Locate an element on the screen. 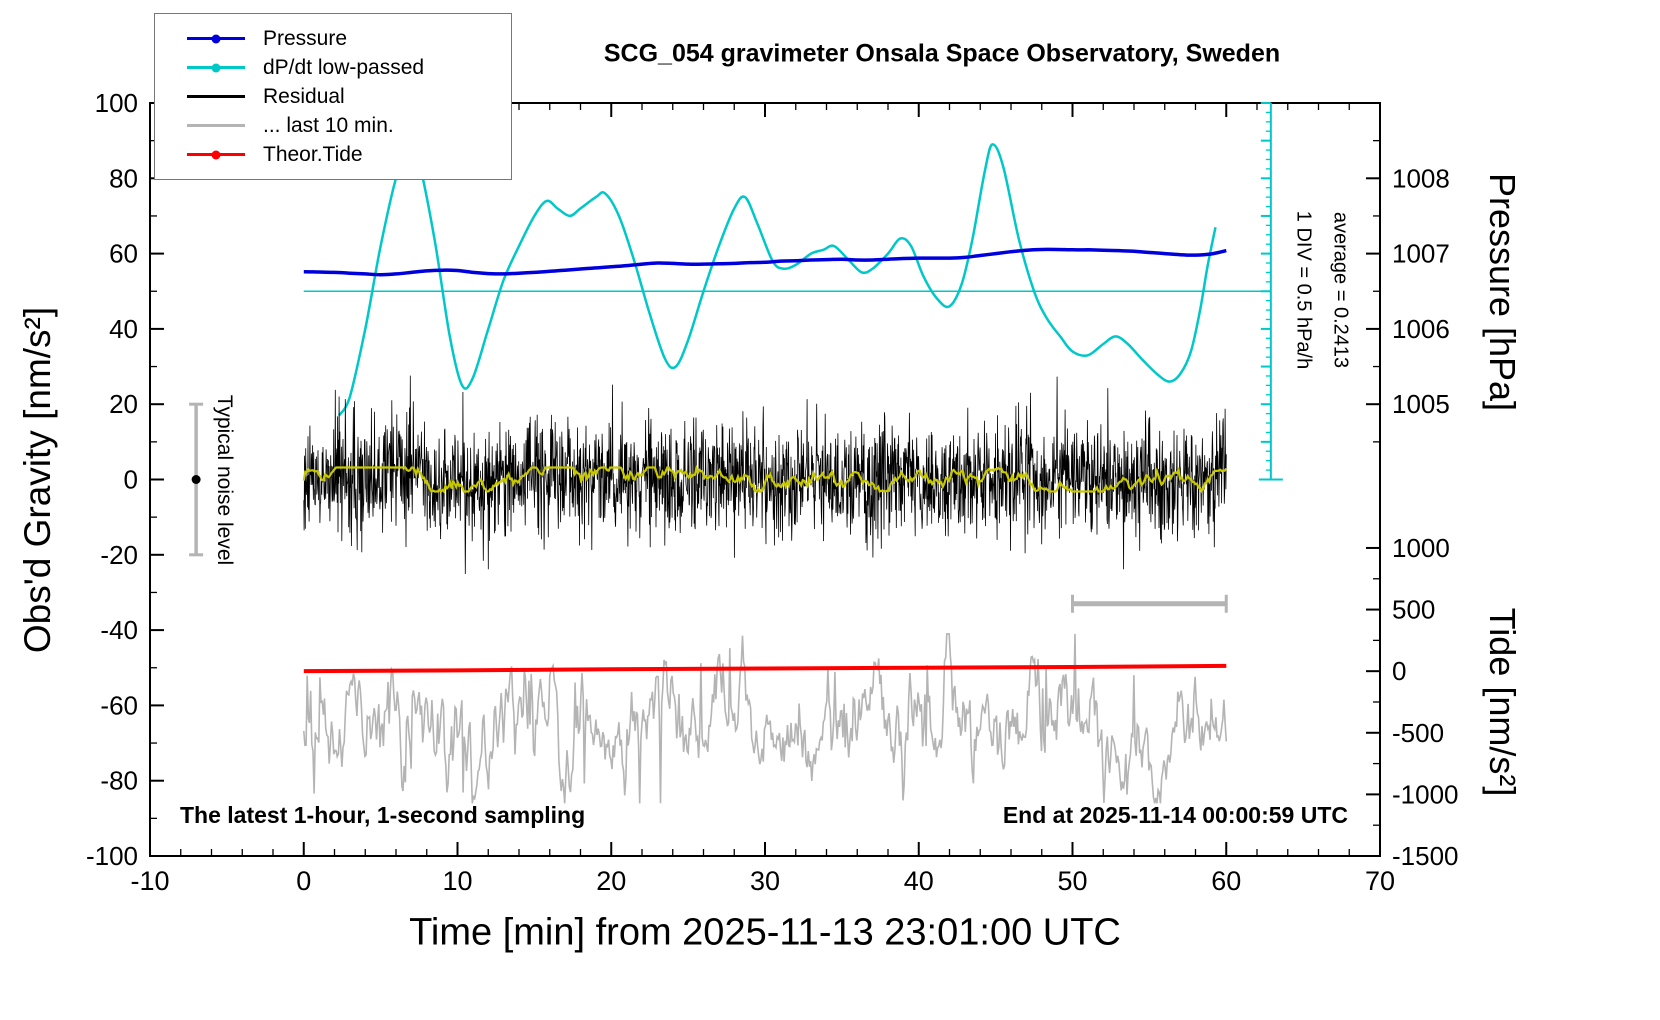  legend-item: dP/dt low-passed is located at coordinates (333, 67).